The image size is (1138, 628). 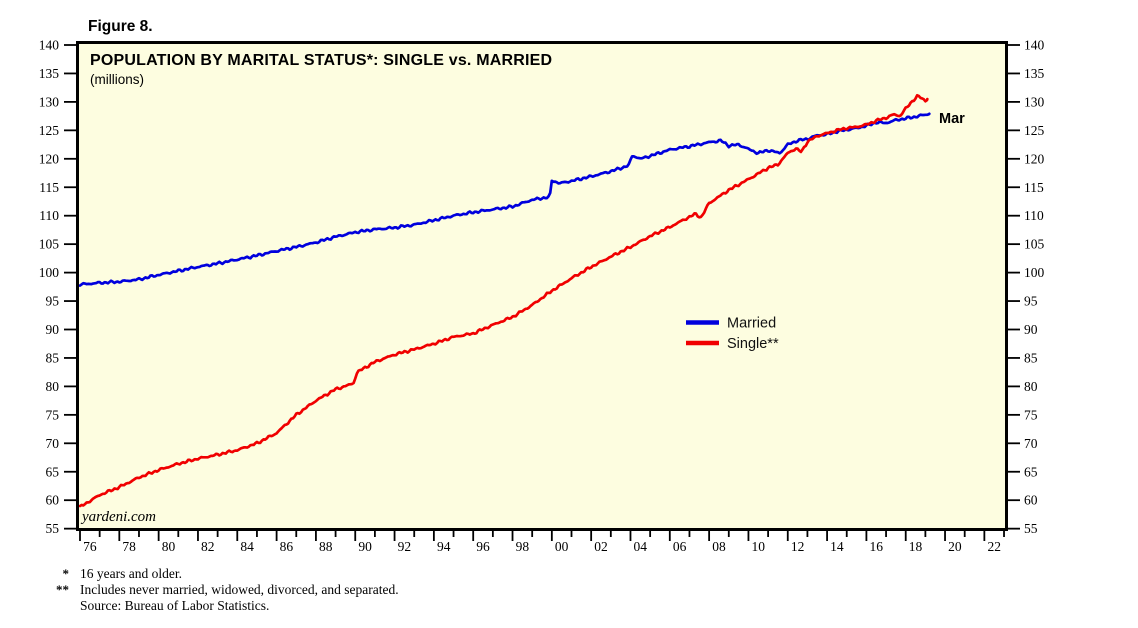 I want to click on footnote-1-text: 16 years and older., so click(x=131, y=573).